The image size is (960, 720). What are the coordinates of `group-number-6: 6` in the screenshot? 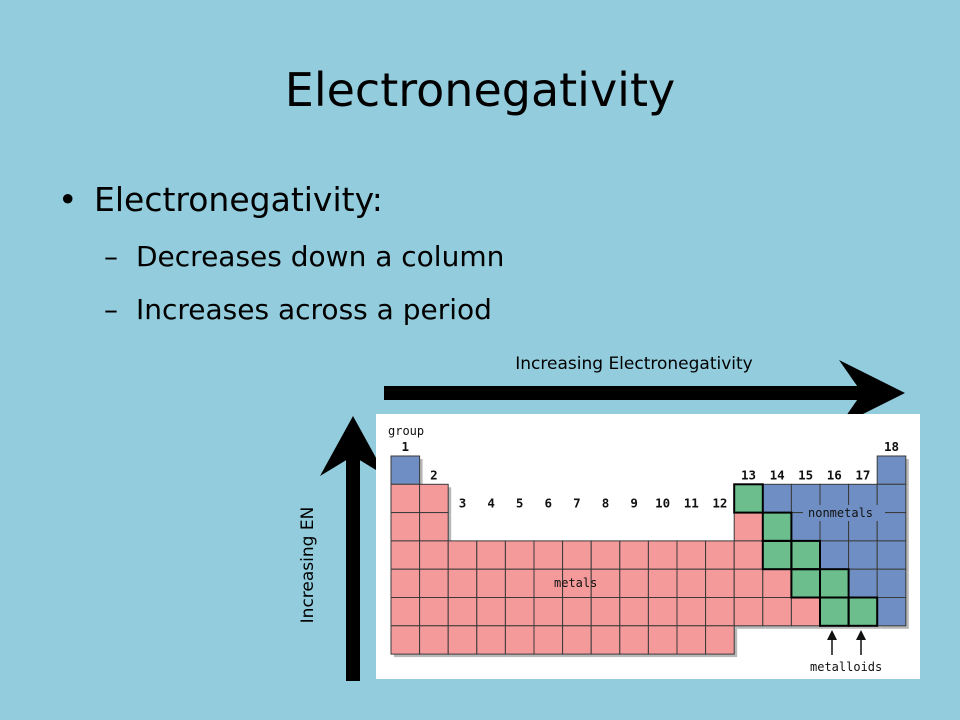 It's located at (549, 503).